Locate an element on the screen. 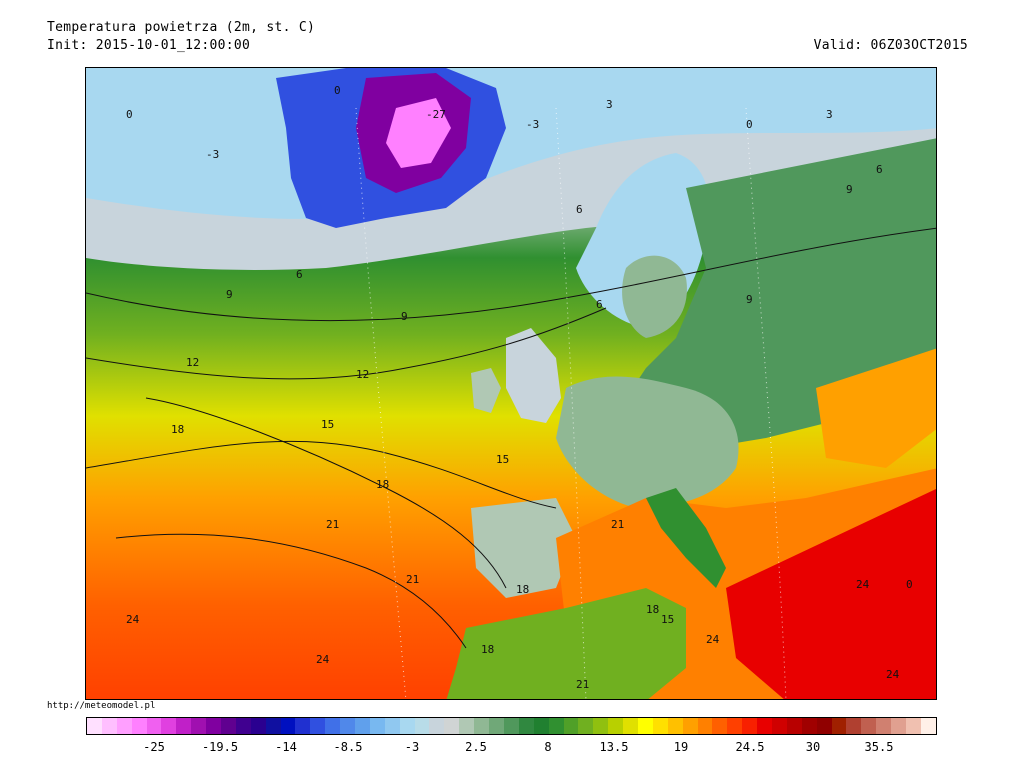  greenland-summit is located at coordinates (418, 133).